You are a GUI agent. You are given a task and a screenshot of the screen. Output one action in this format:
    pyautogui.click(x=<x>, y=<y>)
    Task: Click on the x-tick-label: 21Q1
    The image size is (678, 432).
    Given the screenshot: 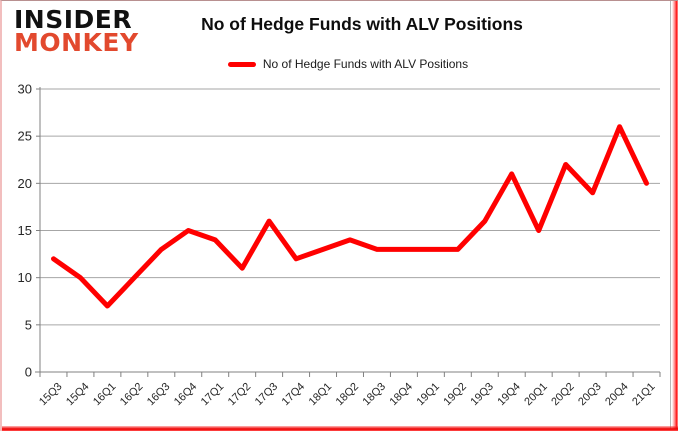 What is the action you would take?
    pyautogui.click(x=644, y=395)
    